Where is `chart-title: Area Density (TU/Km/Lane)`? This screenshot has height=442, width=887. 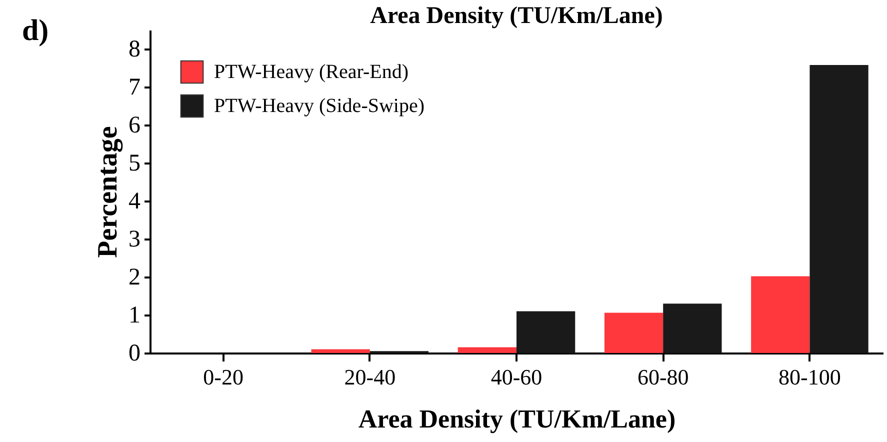
chart-title: Area Density (TU/Km/Lane) is located at coordinates (516, 16).